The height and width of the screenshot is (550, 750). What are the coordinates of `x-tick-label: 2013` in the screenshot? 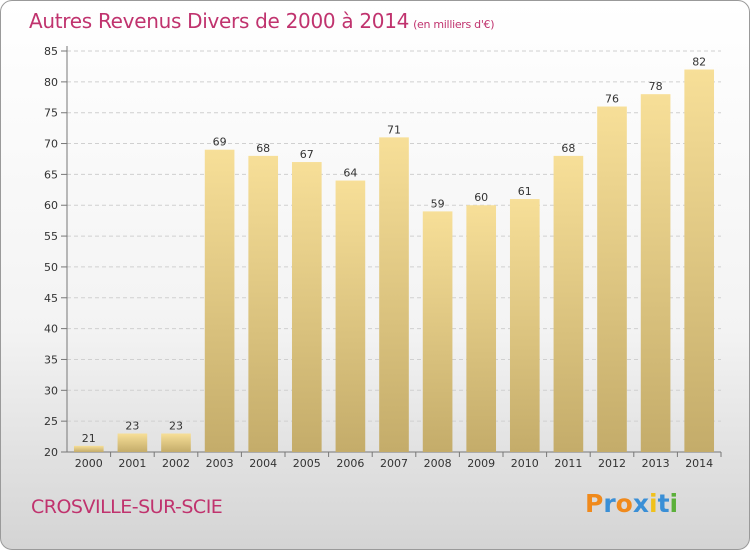 It's located at (656, 463).